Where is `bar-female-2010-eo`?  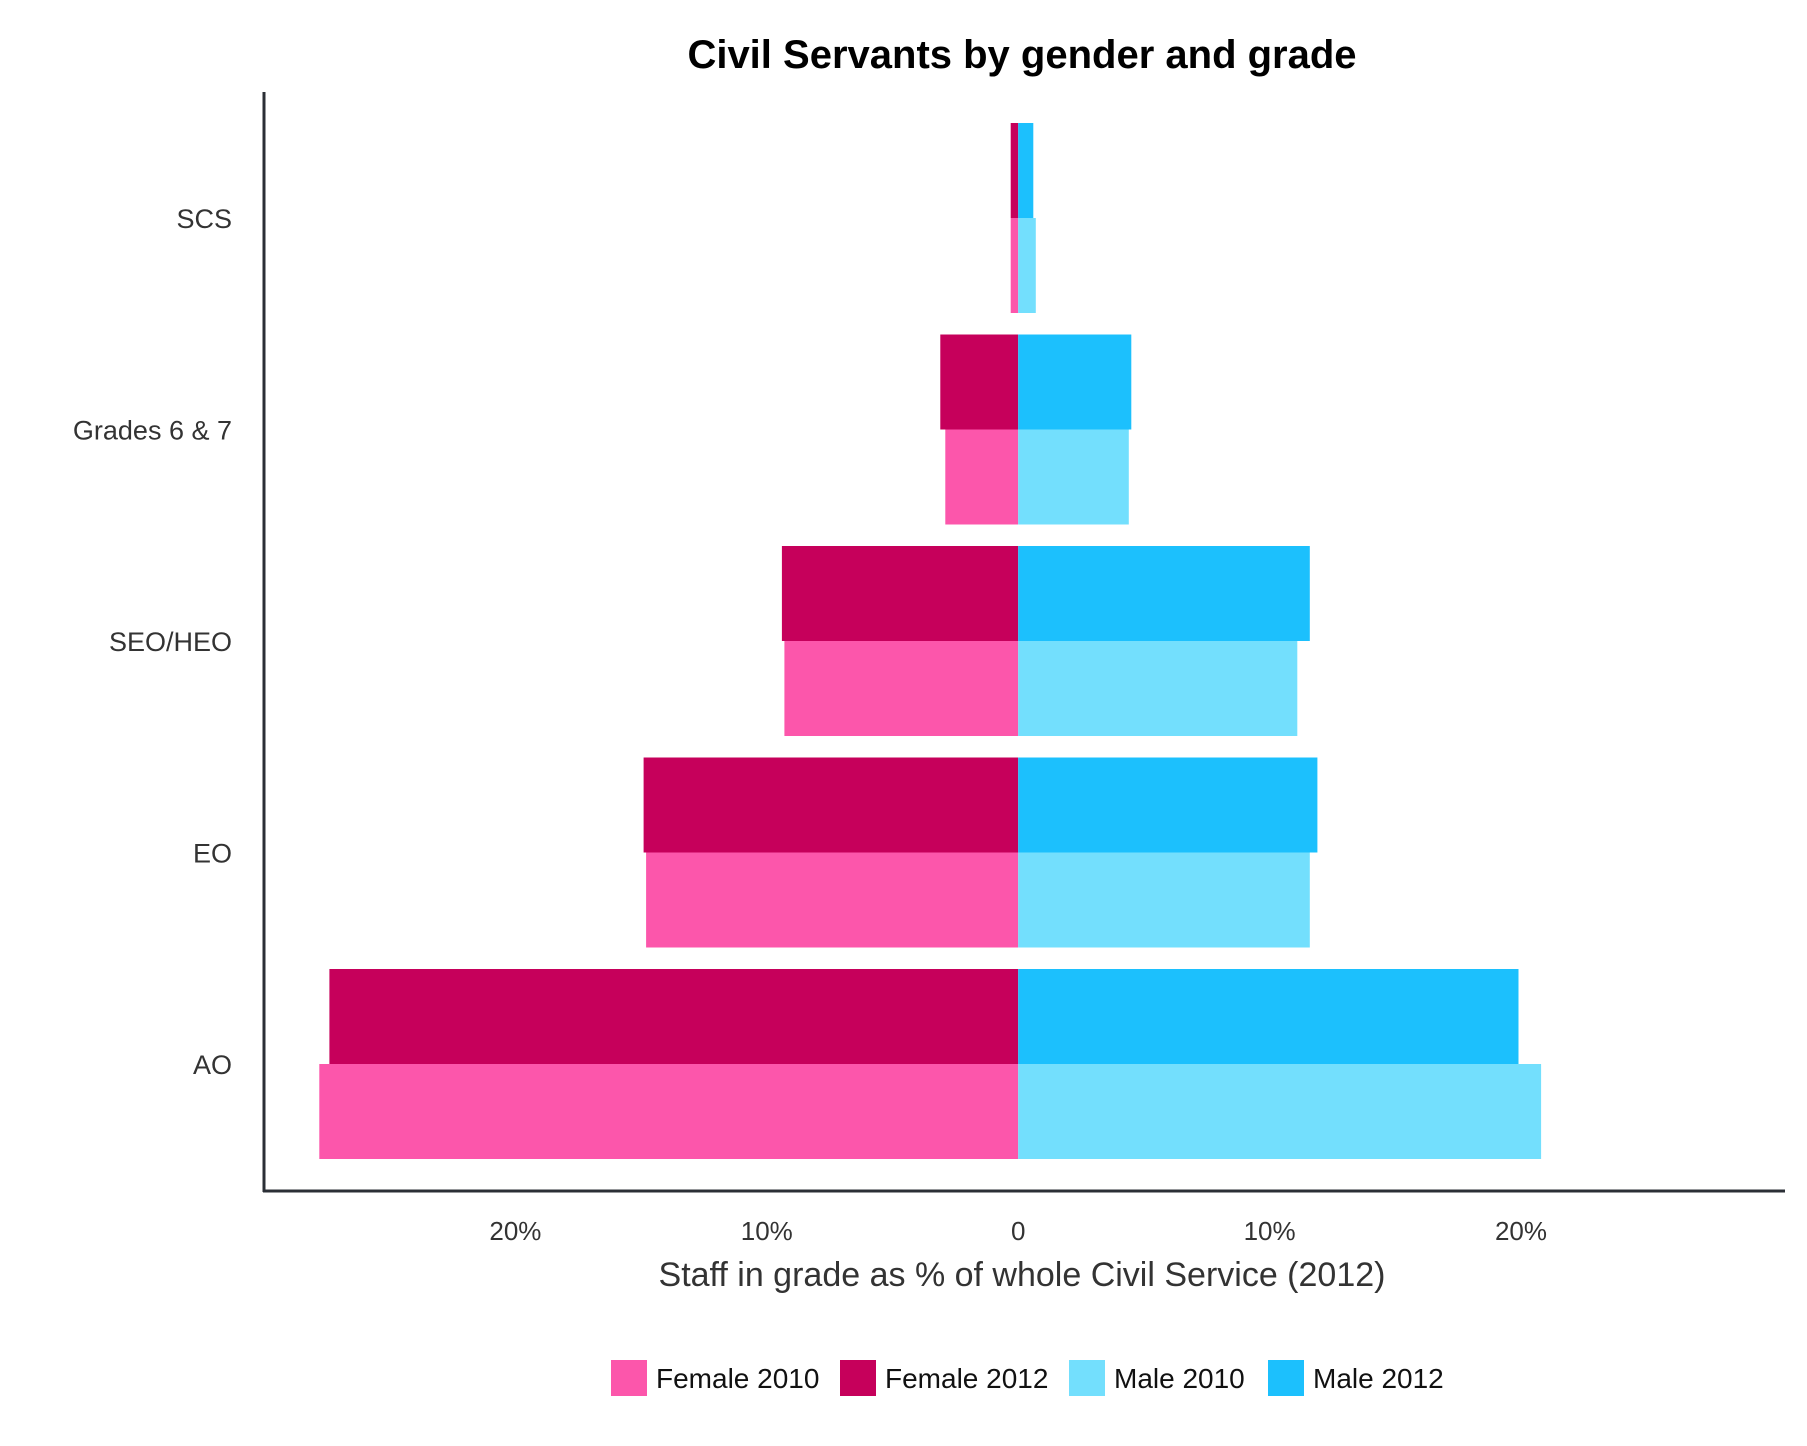 bar-female-2010-eo is located at coordinates (832, 900).